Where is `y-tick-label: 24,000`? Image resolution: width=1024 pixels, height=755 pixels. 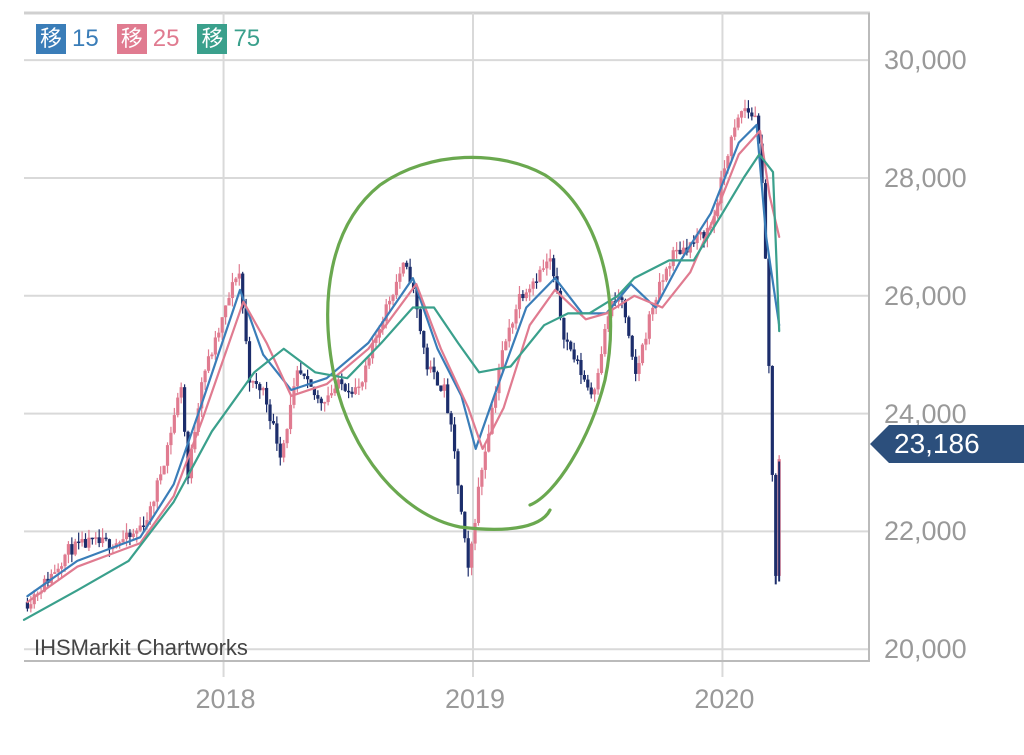
y-tick-label: 24,000 is located at coordinates (925, 413).